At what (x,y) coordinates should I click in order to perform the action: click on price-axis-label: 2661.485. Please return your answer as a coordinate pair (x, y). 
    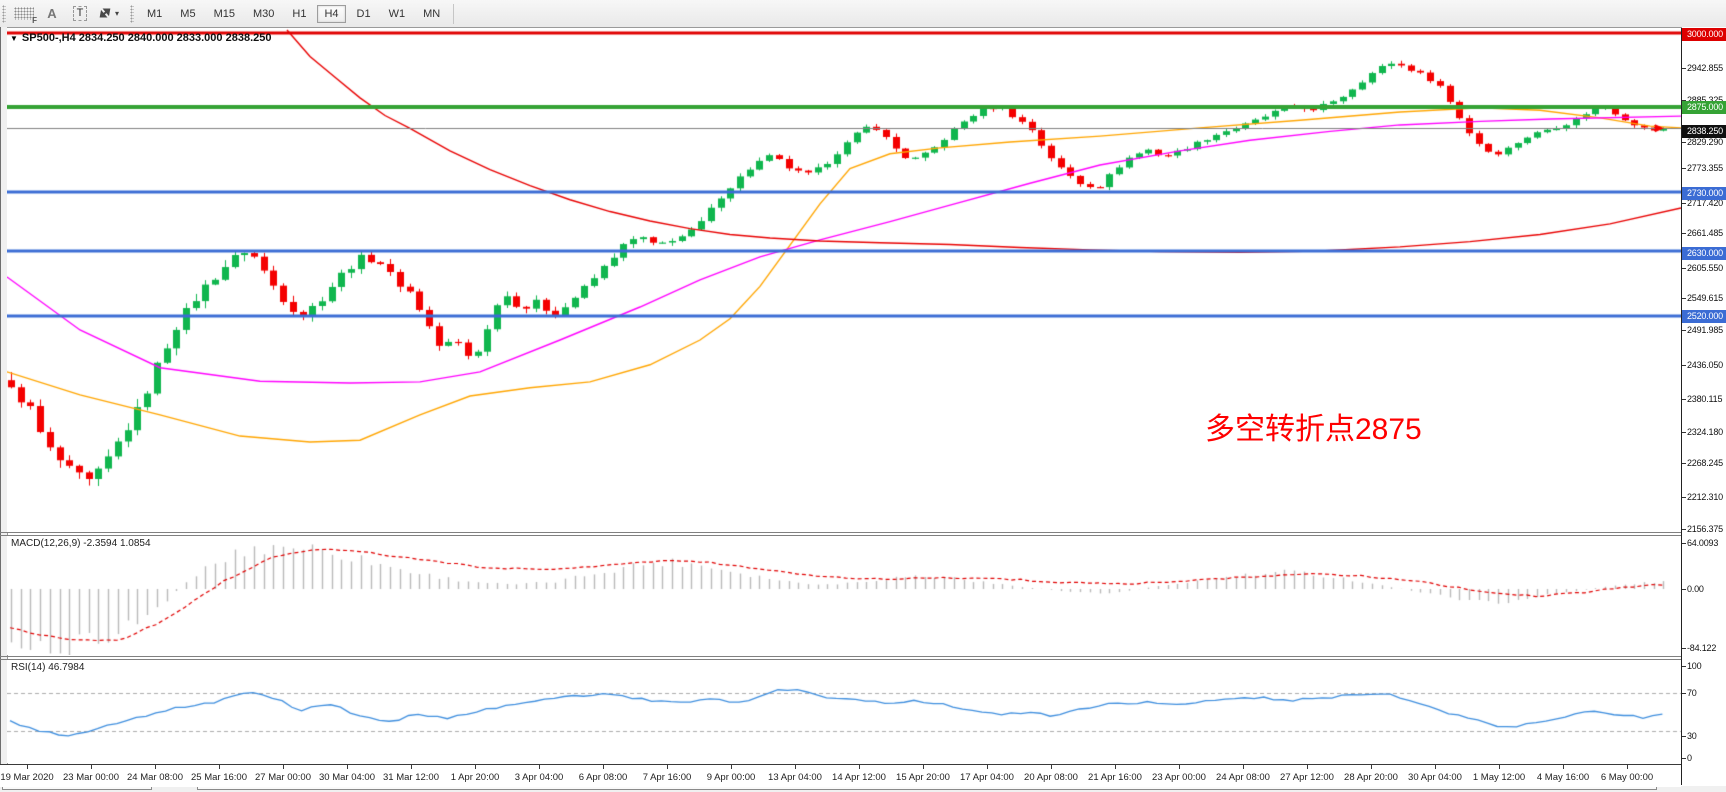
    Looking at the image, I should click on (1705, 233).